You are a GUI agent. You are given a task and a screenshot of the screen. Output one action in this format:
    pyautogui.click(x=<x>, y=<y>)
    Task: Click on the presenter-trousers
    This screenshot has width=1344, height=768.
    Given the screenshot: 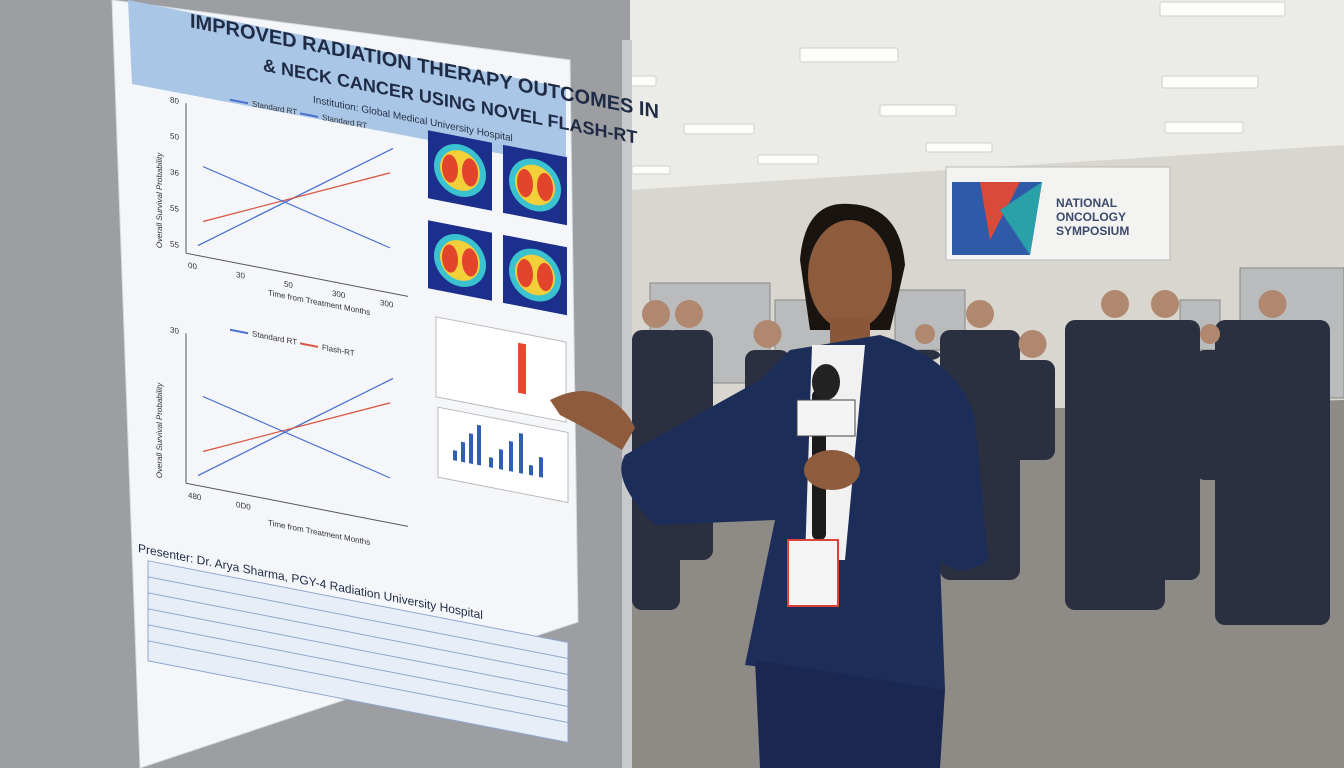 What is the action you would take?
    pyautogui.click(x=850, y=714)
    